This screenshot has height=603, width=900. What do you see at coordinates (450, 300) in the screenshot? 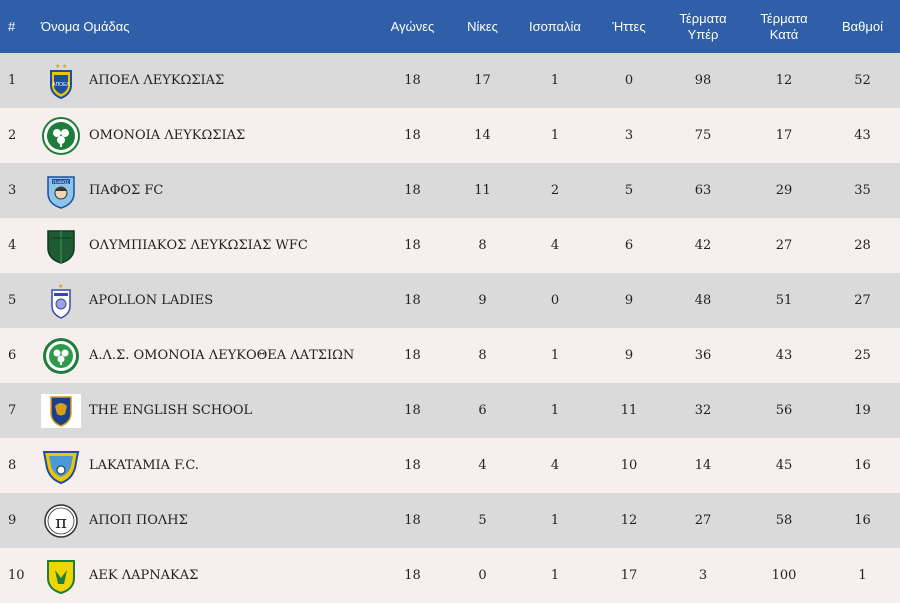
I see `table-row: 5 ★ APOLLON LADIES 18 9 0 9 48 51 27` at bounding box center [450, 300].